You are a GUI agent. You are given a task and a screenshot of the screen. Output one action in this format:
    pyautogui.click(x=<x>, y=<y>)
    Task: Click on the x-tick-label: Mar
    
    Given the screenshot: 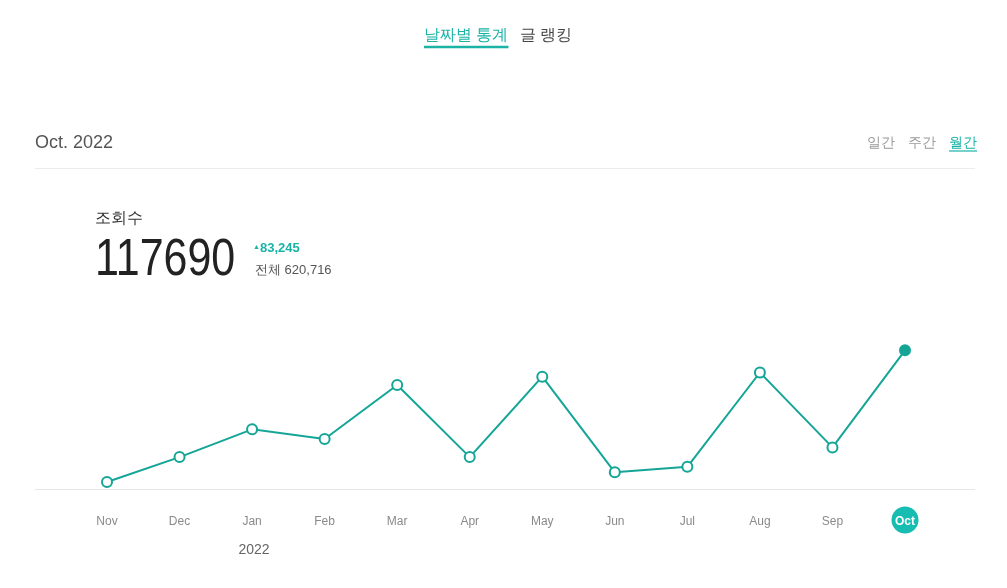 What is the action you would take?
    pyautogui.click(x=397, y=520)
    